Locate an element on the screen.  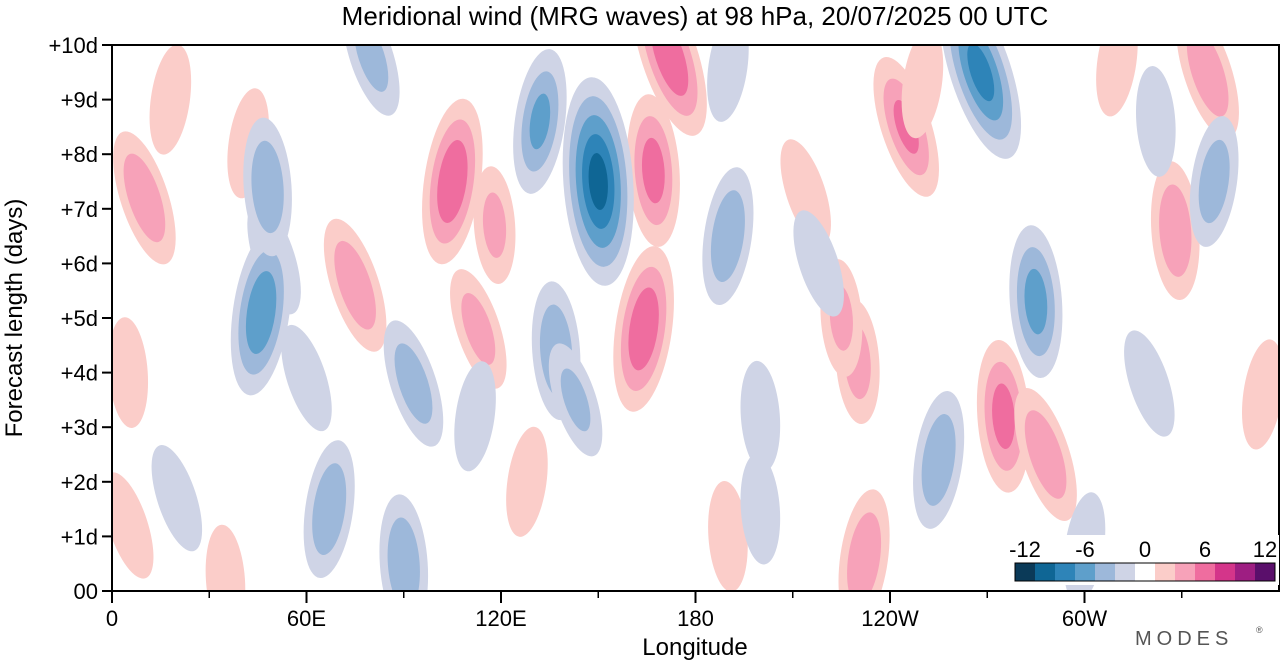
colorbar-tick-label: 0 is located at coordinates (1145, 549).